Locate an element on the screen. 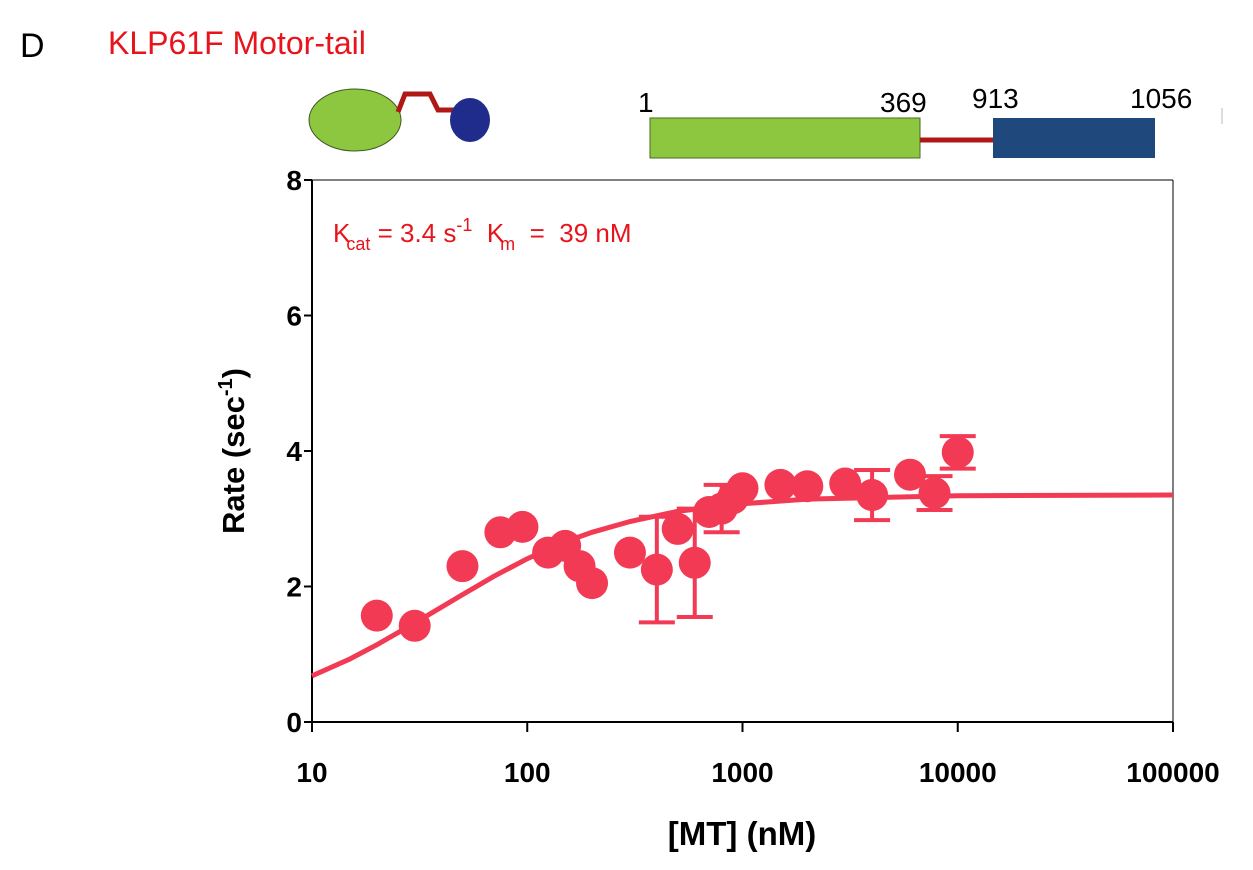 The height and width of the screenshot is (870, 1253). residue-label: 1056 is located at coordinates (1161, 98).